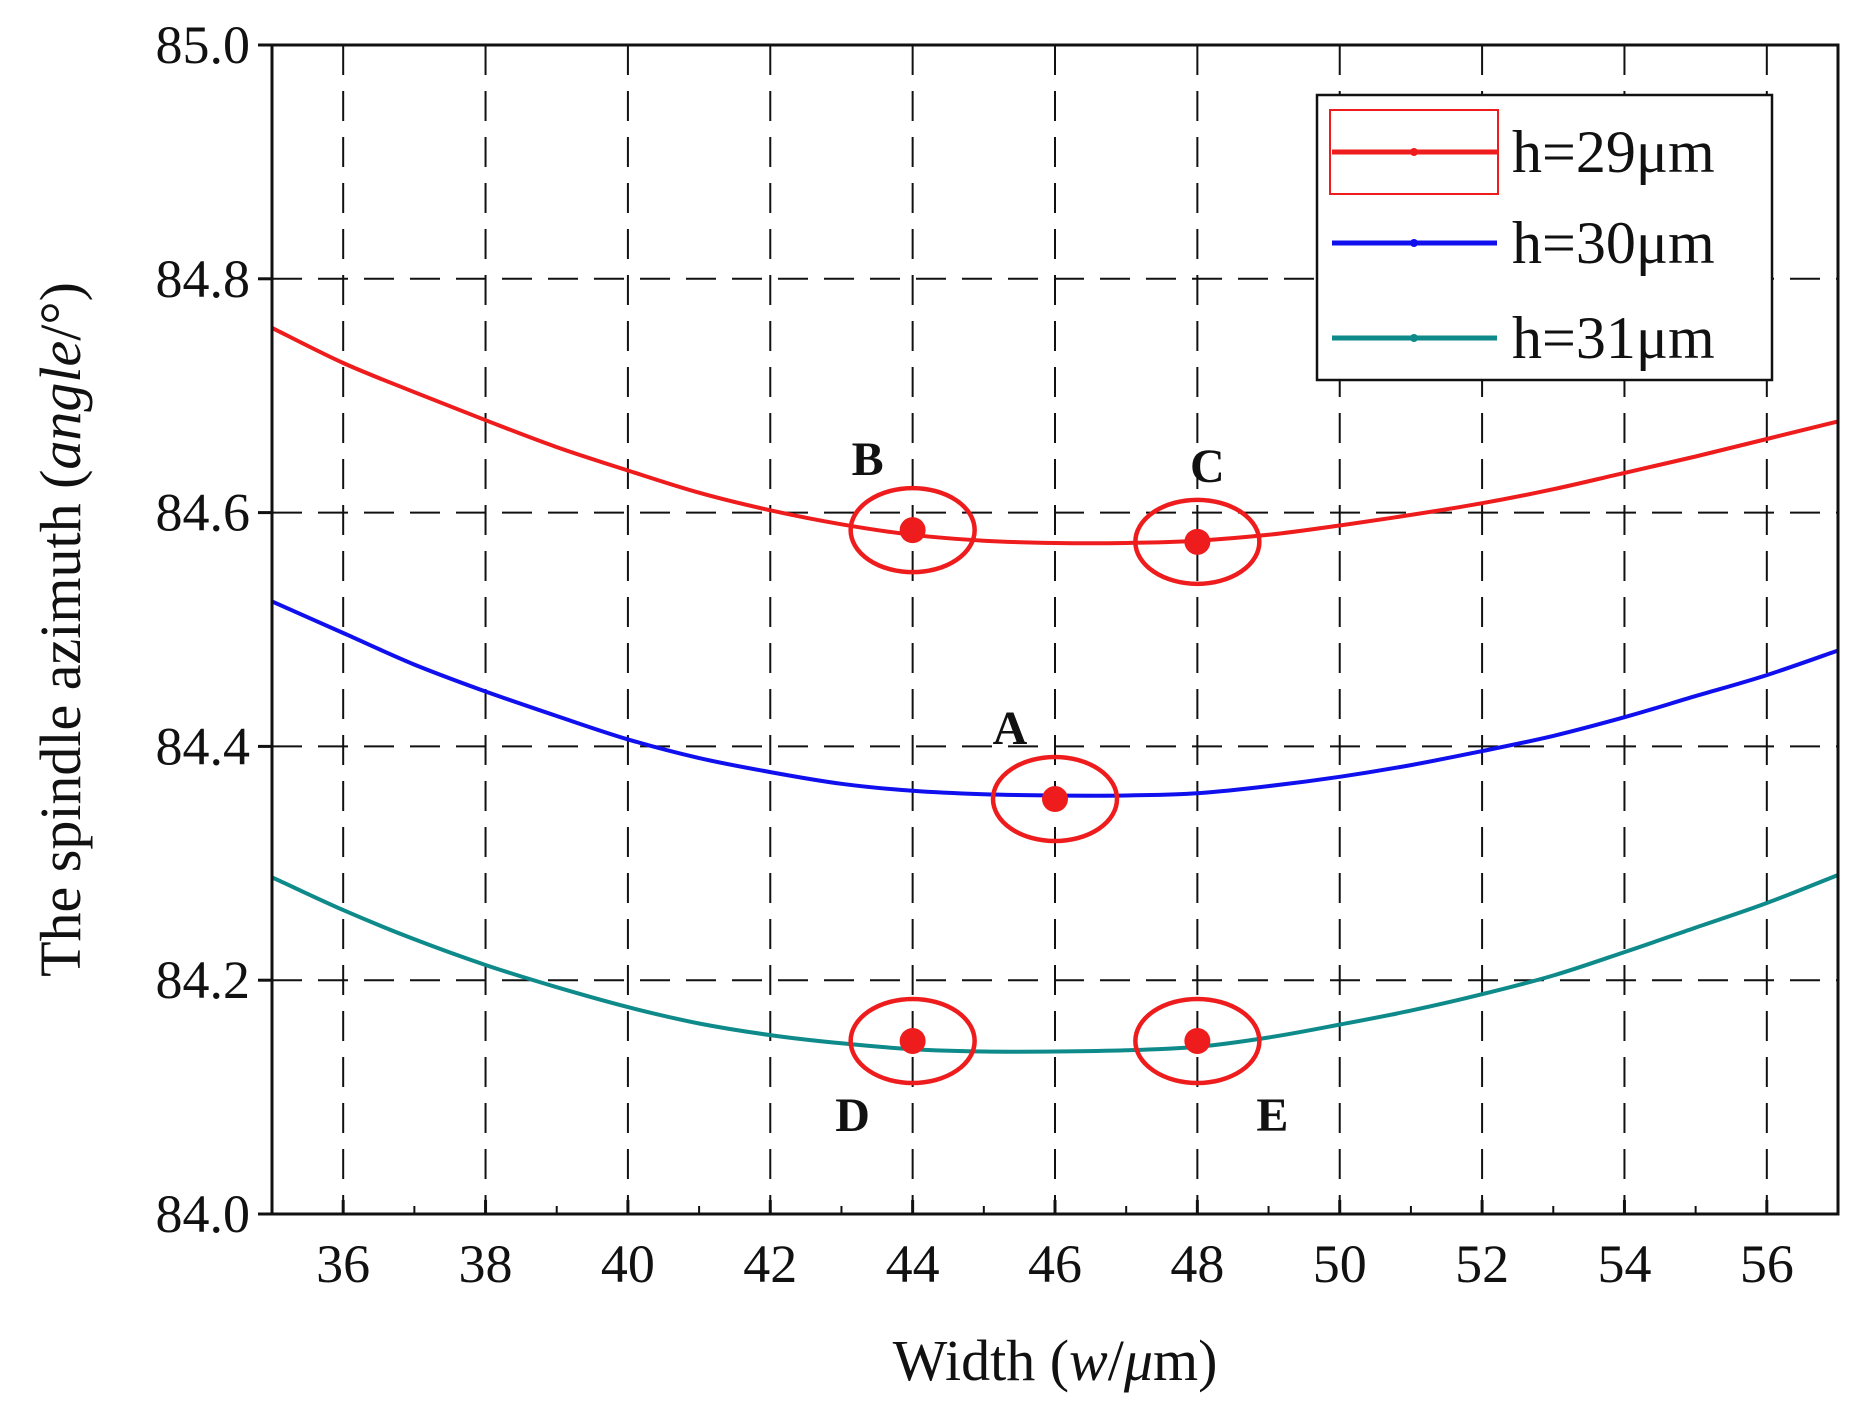  What do you see at coordinates (60, 311) in the screenshot?
I see `y-axis-title-suffix: /°)` at bounding box center [60, 311].